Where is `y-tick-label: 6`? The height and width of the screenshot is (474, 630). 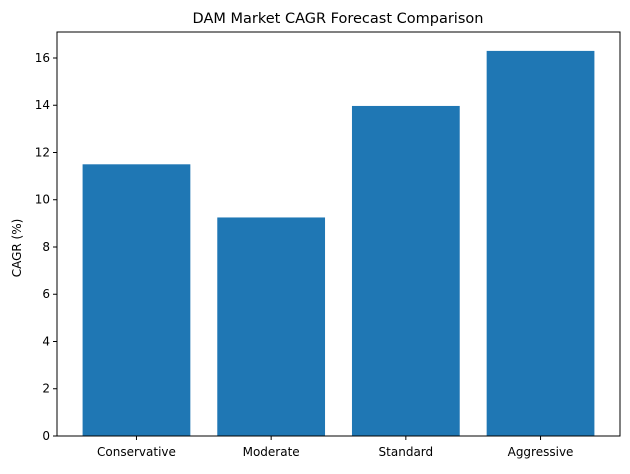
y-tick-label: 6 is located at coordinates (46, 294).